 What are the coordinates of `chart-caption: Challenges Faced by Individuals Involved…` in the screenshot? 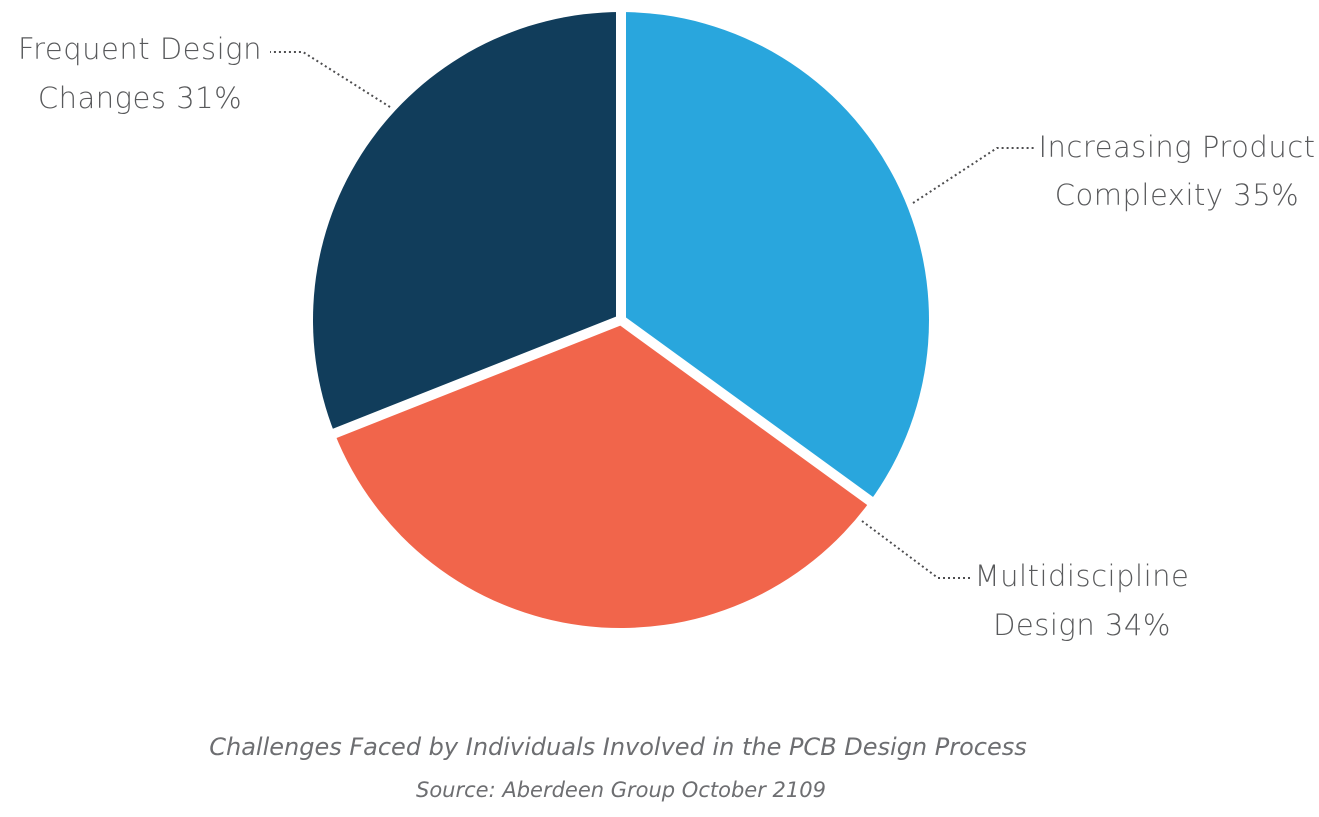 It's located at (618, 747).